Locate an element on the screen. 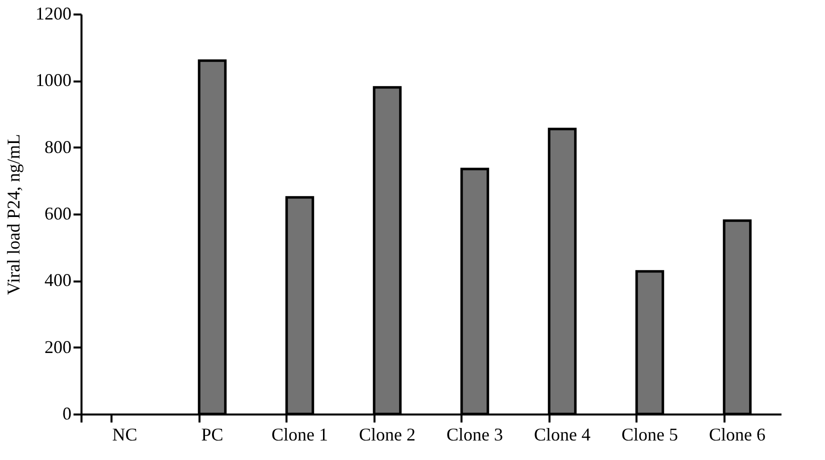  x-tick-label: Clone 1 is located at coordinates (300, 434).